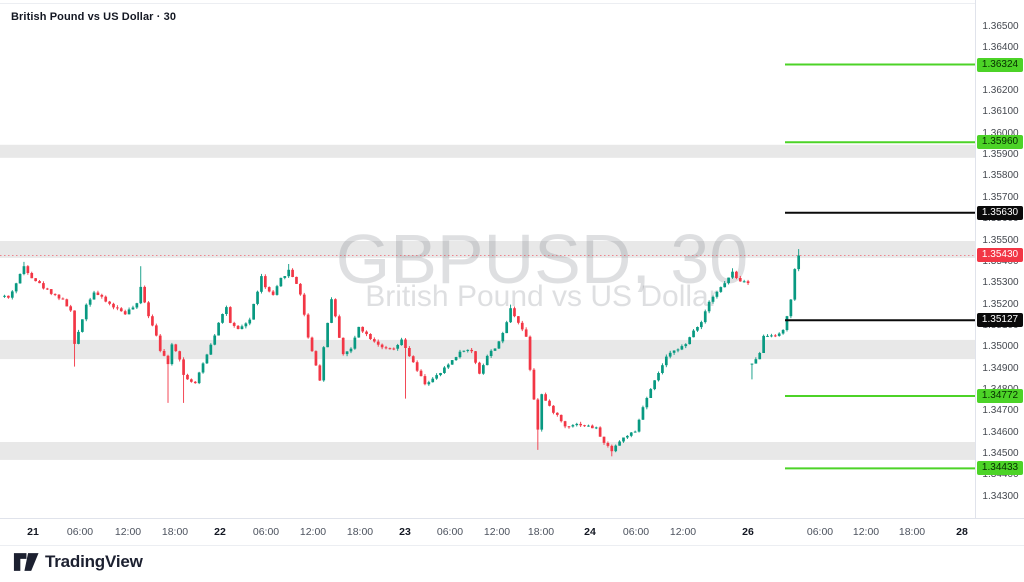  I want to click on tradingview-logo-text: TradingView, so click(94, 561).